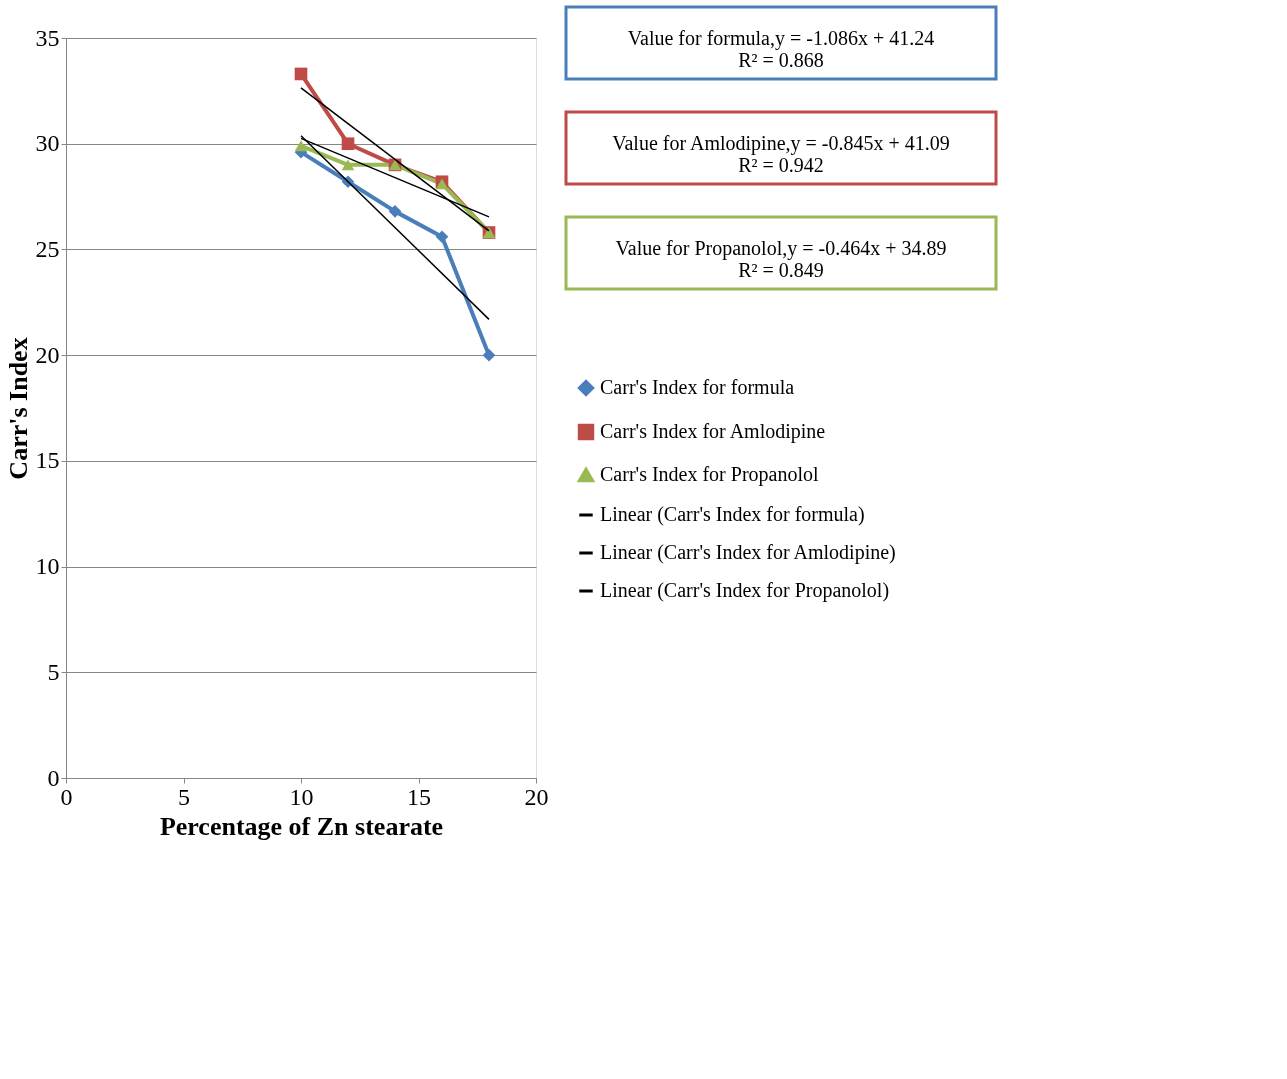 This screenshot has height=1079, width=1287. Describe the element at coordinates (781, 259) in the screenshot. I see `text: Value for Propanolol,y = -0.464x + 34.89 R² = 0.849` at that location.